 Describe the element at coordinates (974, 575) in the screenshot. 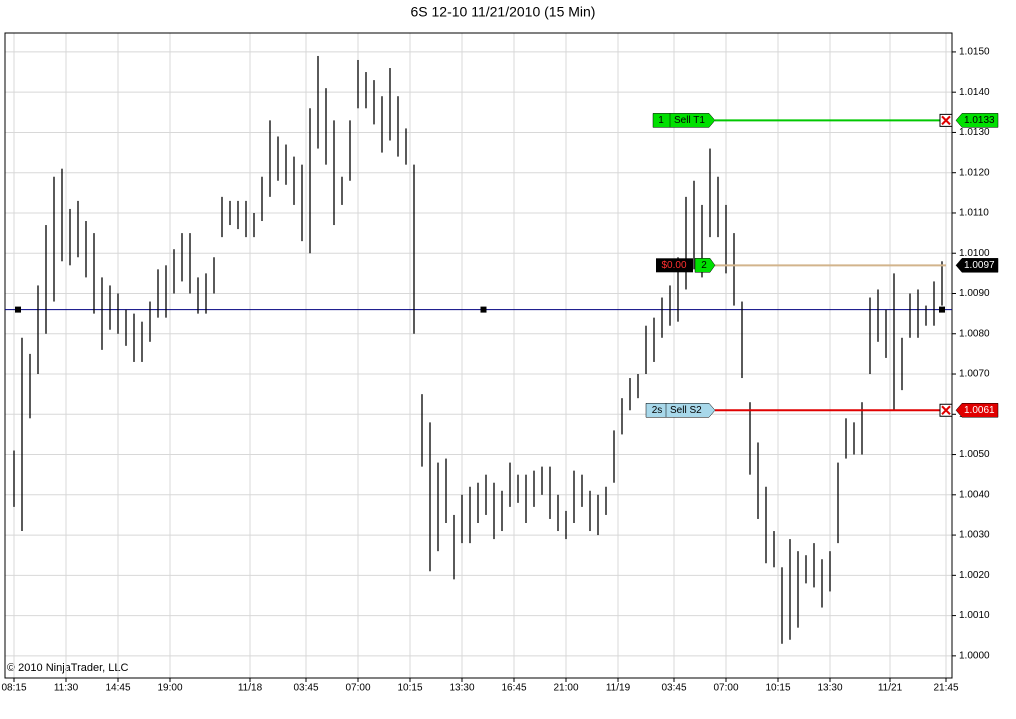

I see `y-tick-label: 1.0020` at that location.